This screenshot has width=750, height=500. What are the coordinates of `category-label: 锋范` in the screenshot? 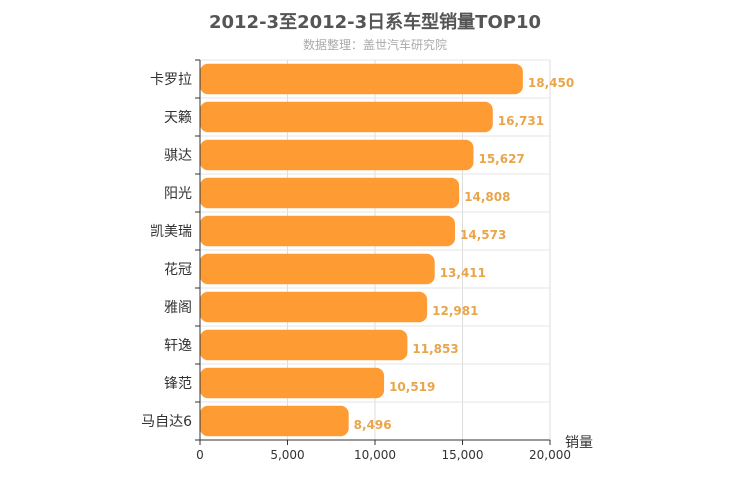 It's located at (178, 383).